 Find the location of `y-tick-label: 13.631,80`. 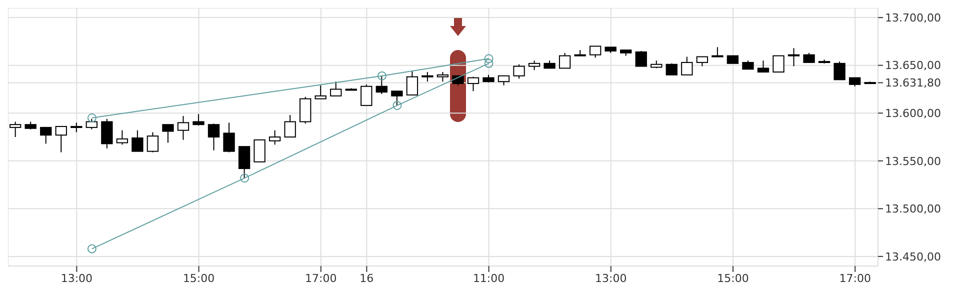

y-tick-label: 13.631,80 is located at coordinates (913, 83).